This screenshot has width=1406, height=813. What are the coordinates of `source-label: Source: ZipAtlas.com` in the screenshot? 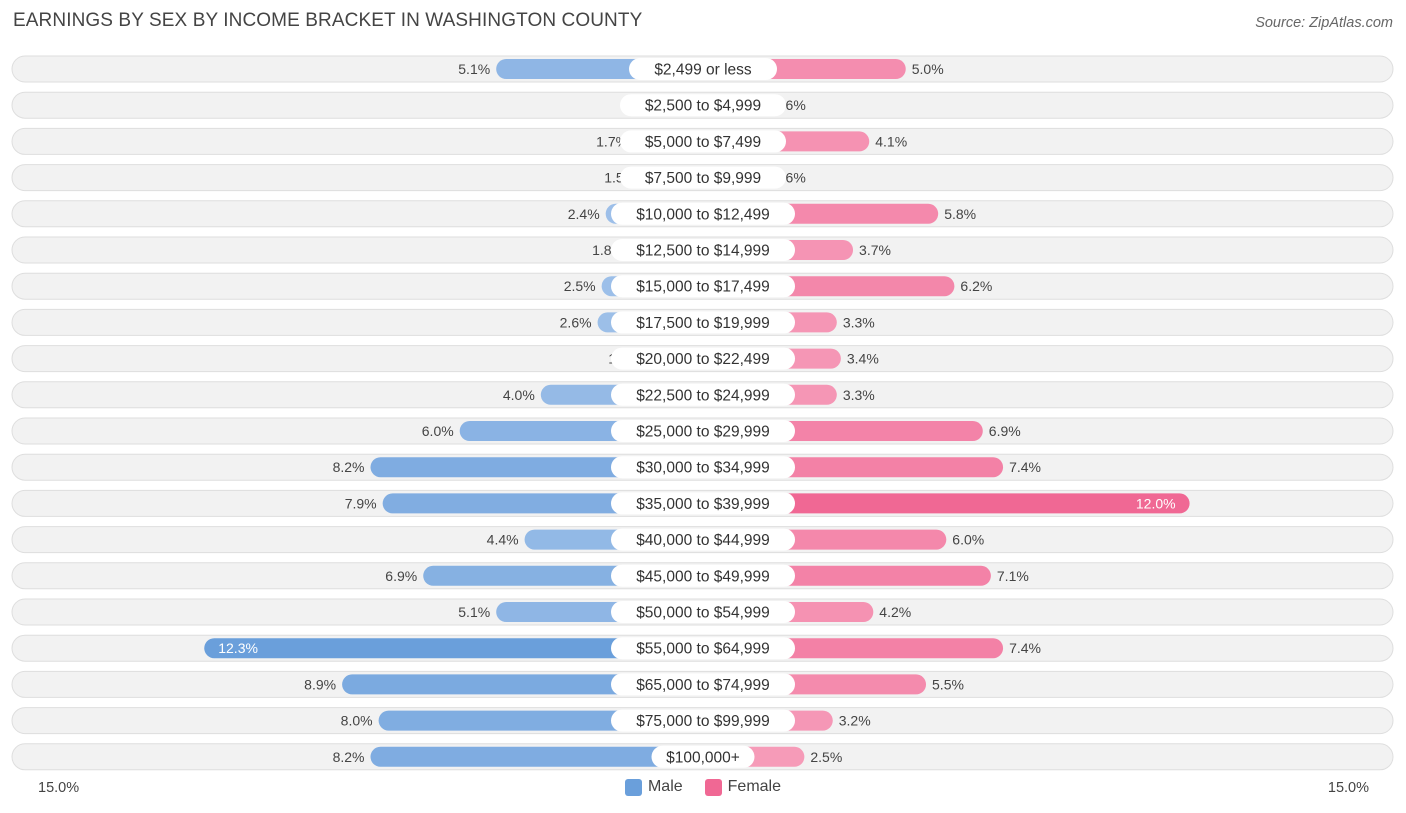 It's located at (1324, 23).